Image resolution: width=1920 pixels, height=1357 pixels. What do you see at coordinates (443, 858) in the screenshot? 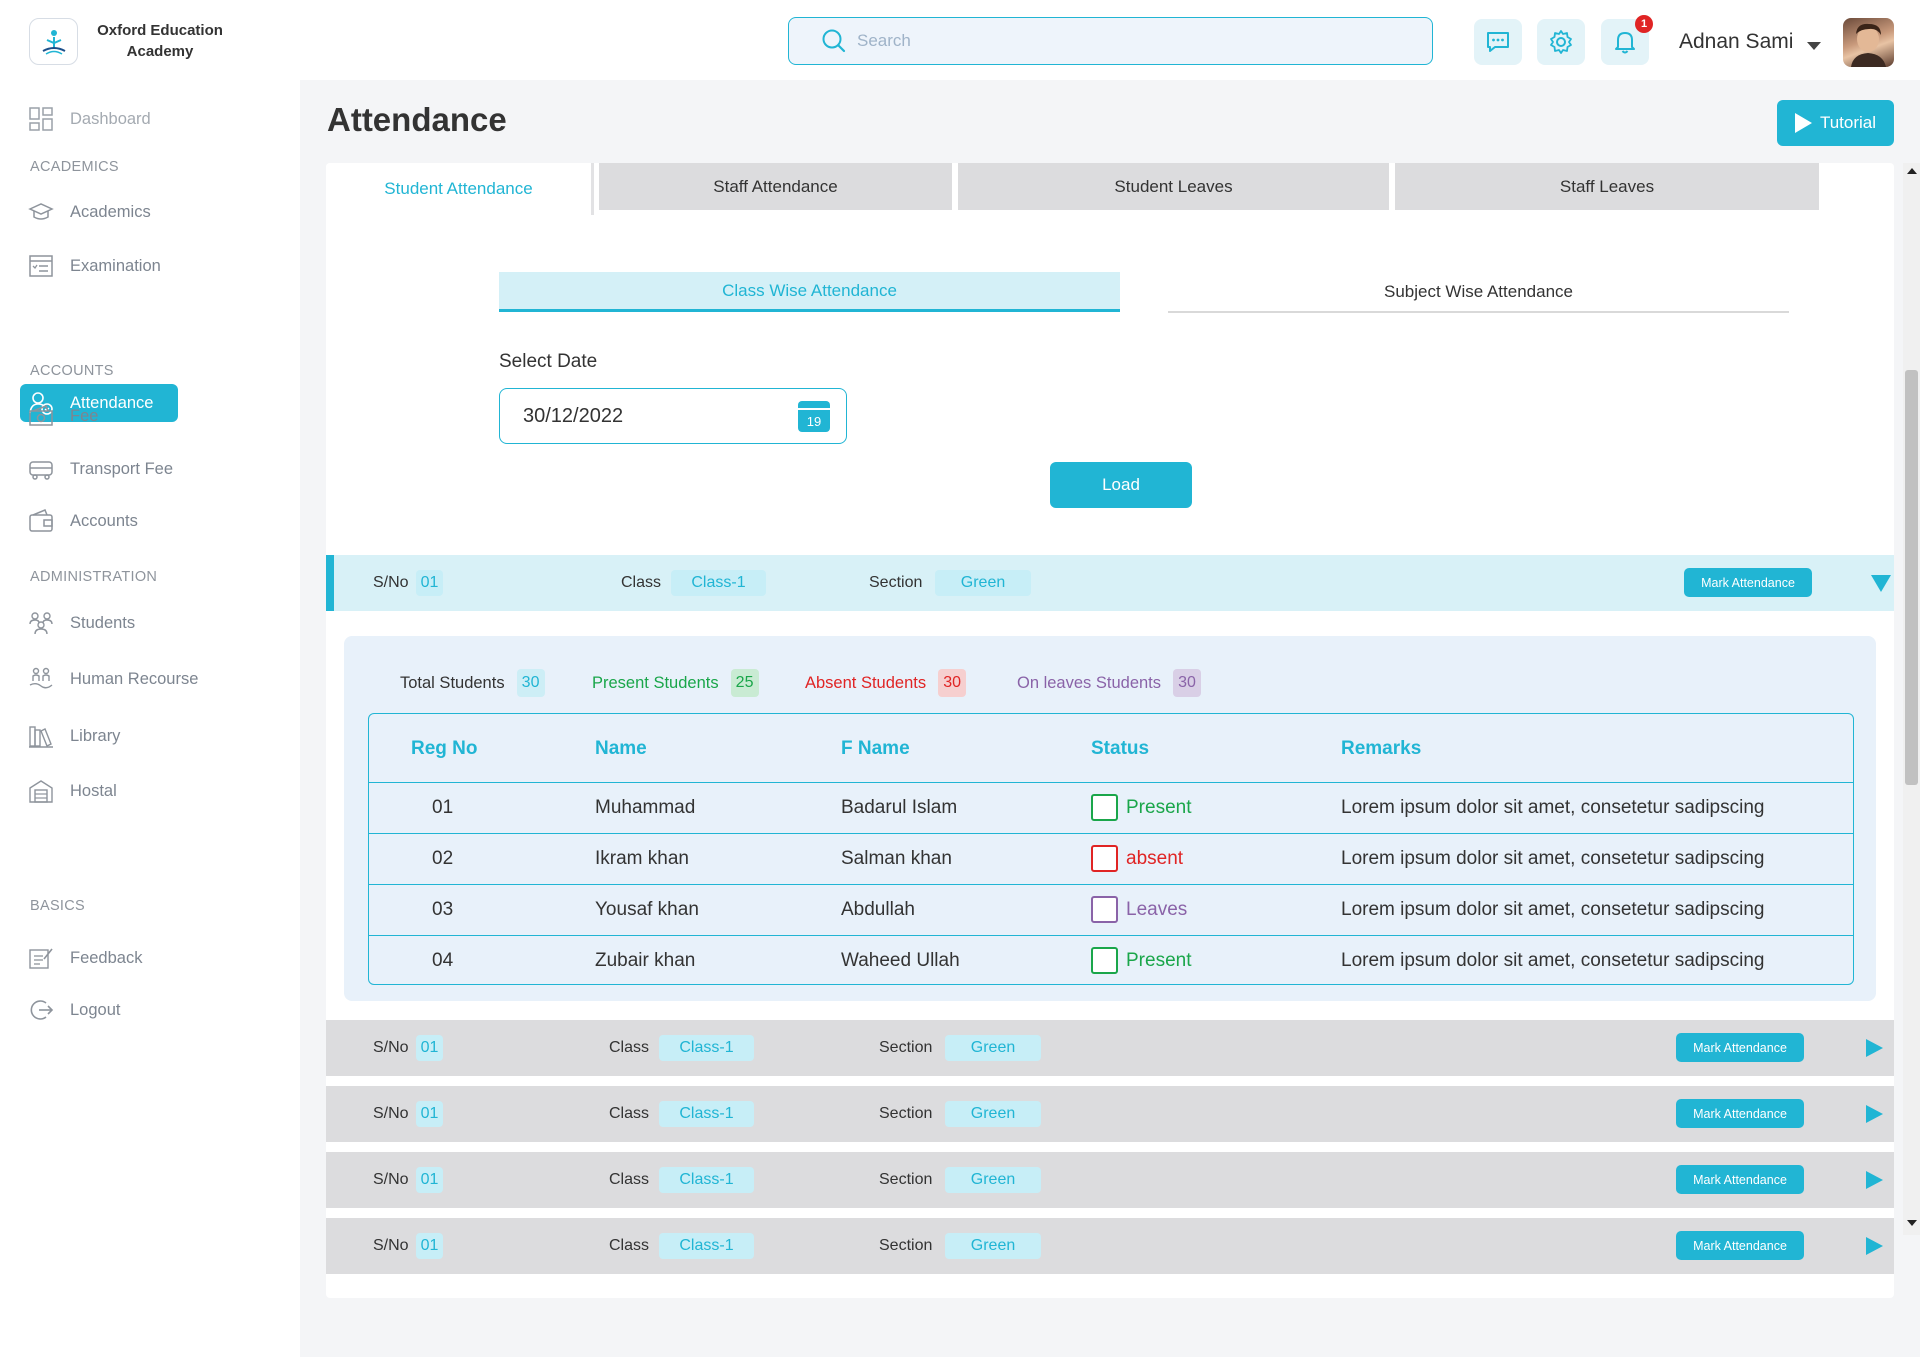
I see `reg-no-cell: 02` at bounding box center [443, 858].